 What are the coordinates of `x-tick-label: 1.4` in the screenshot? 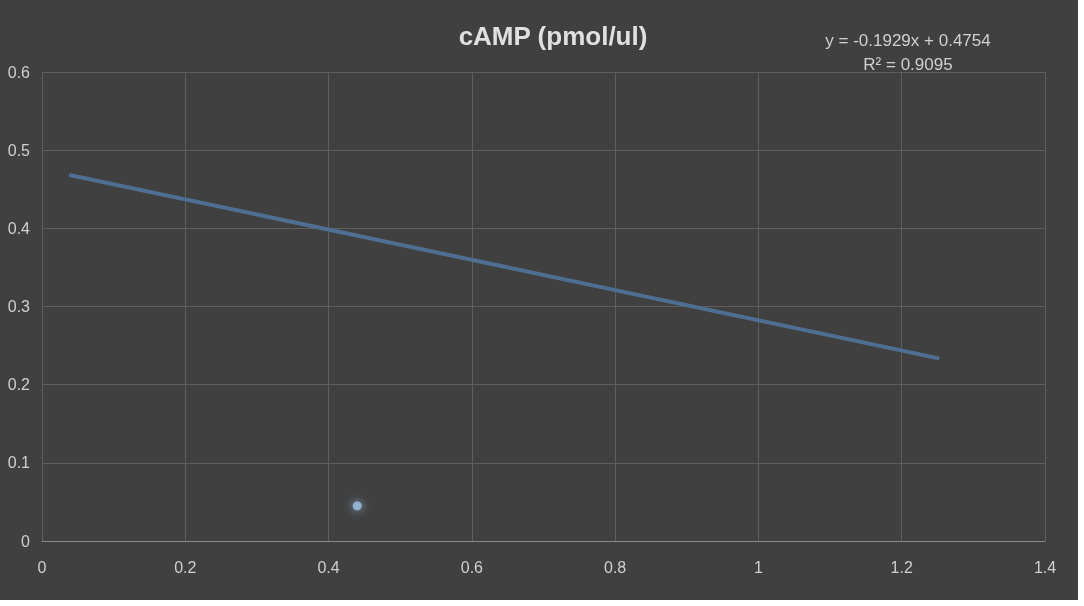 It's located at (1045, 567).